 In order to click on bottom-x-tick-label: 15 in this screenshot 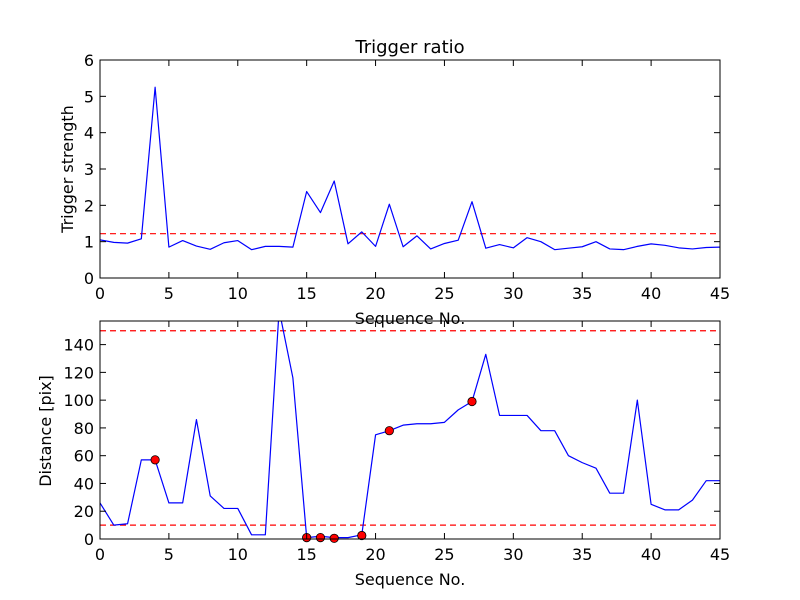, I will do `click(306, 554)`.